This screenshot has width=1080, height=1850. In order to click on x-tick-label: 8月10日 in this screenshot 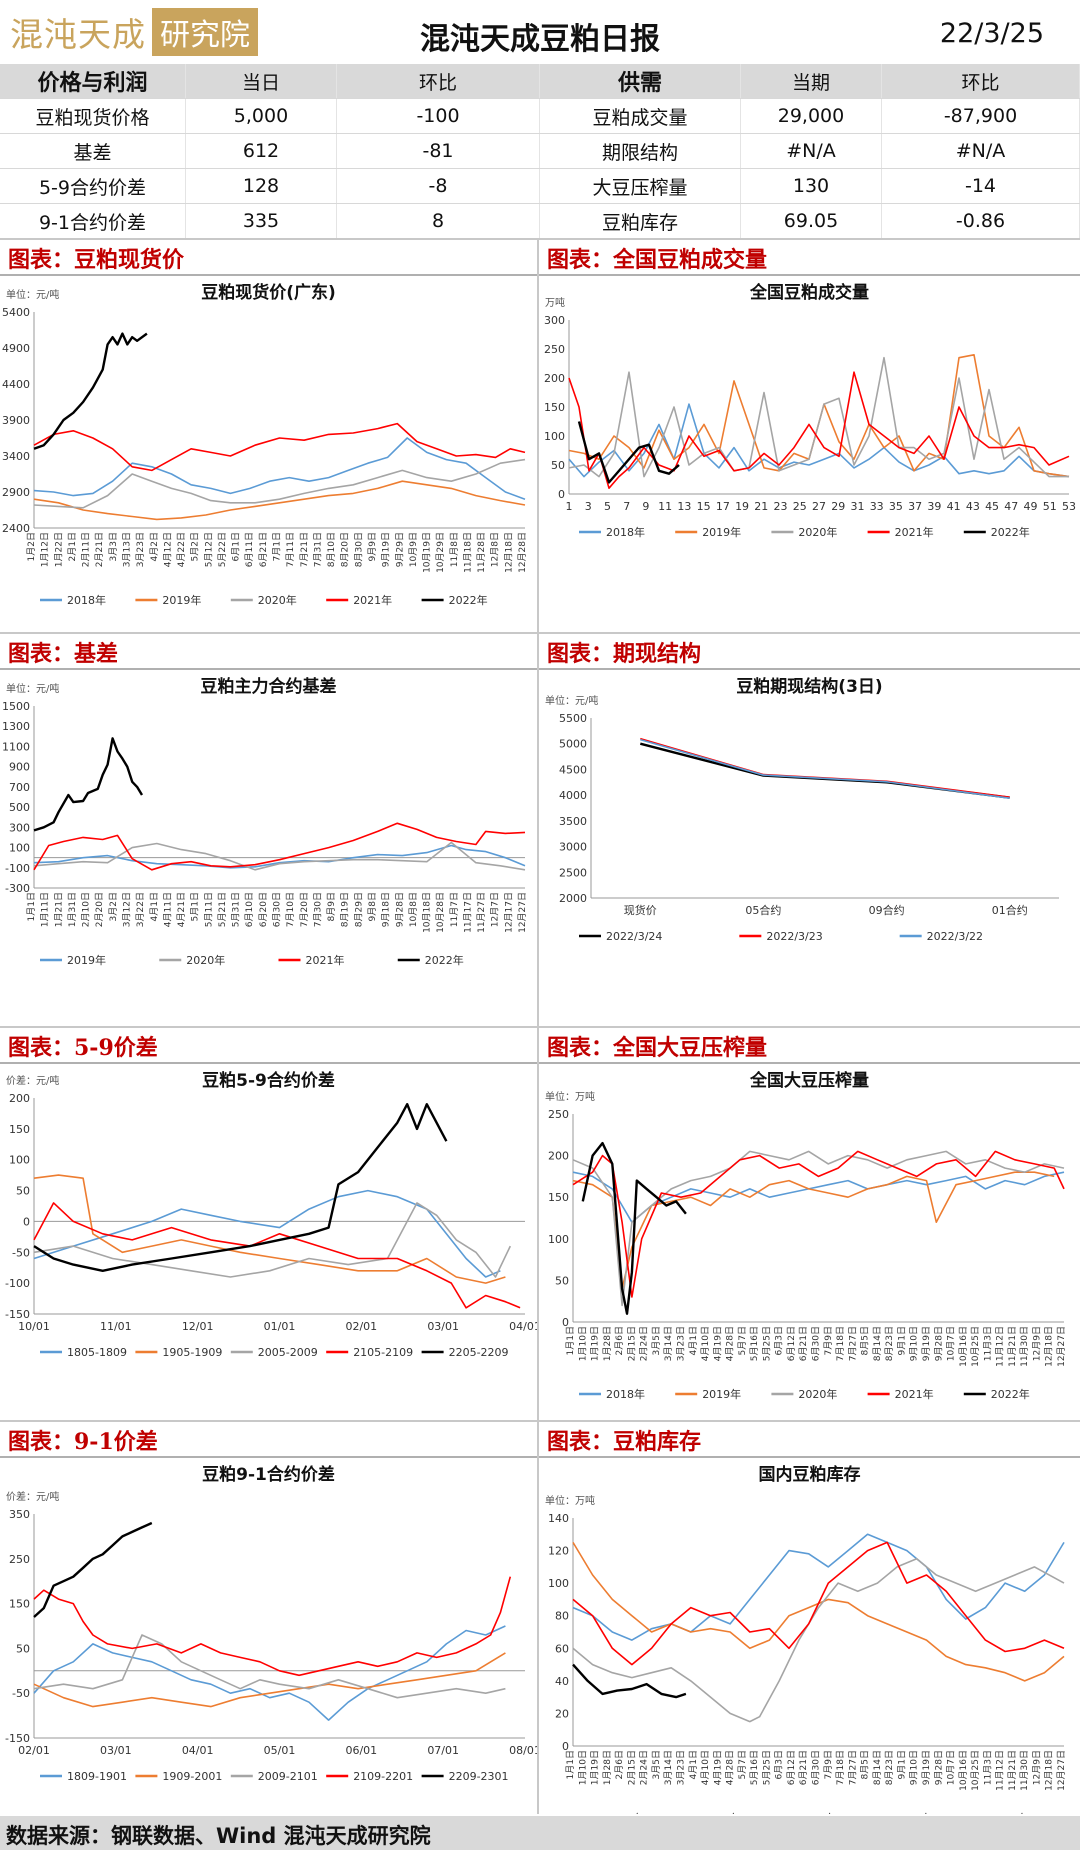, I will do `click(331, 549)`.